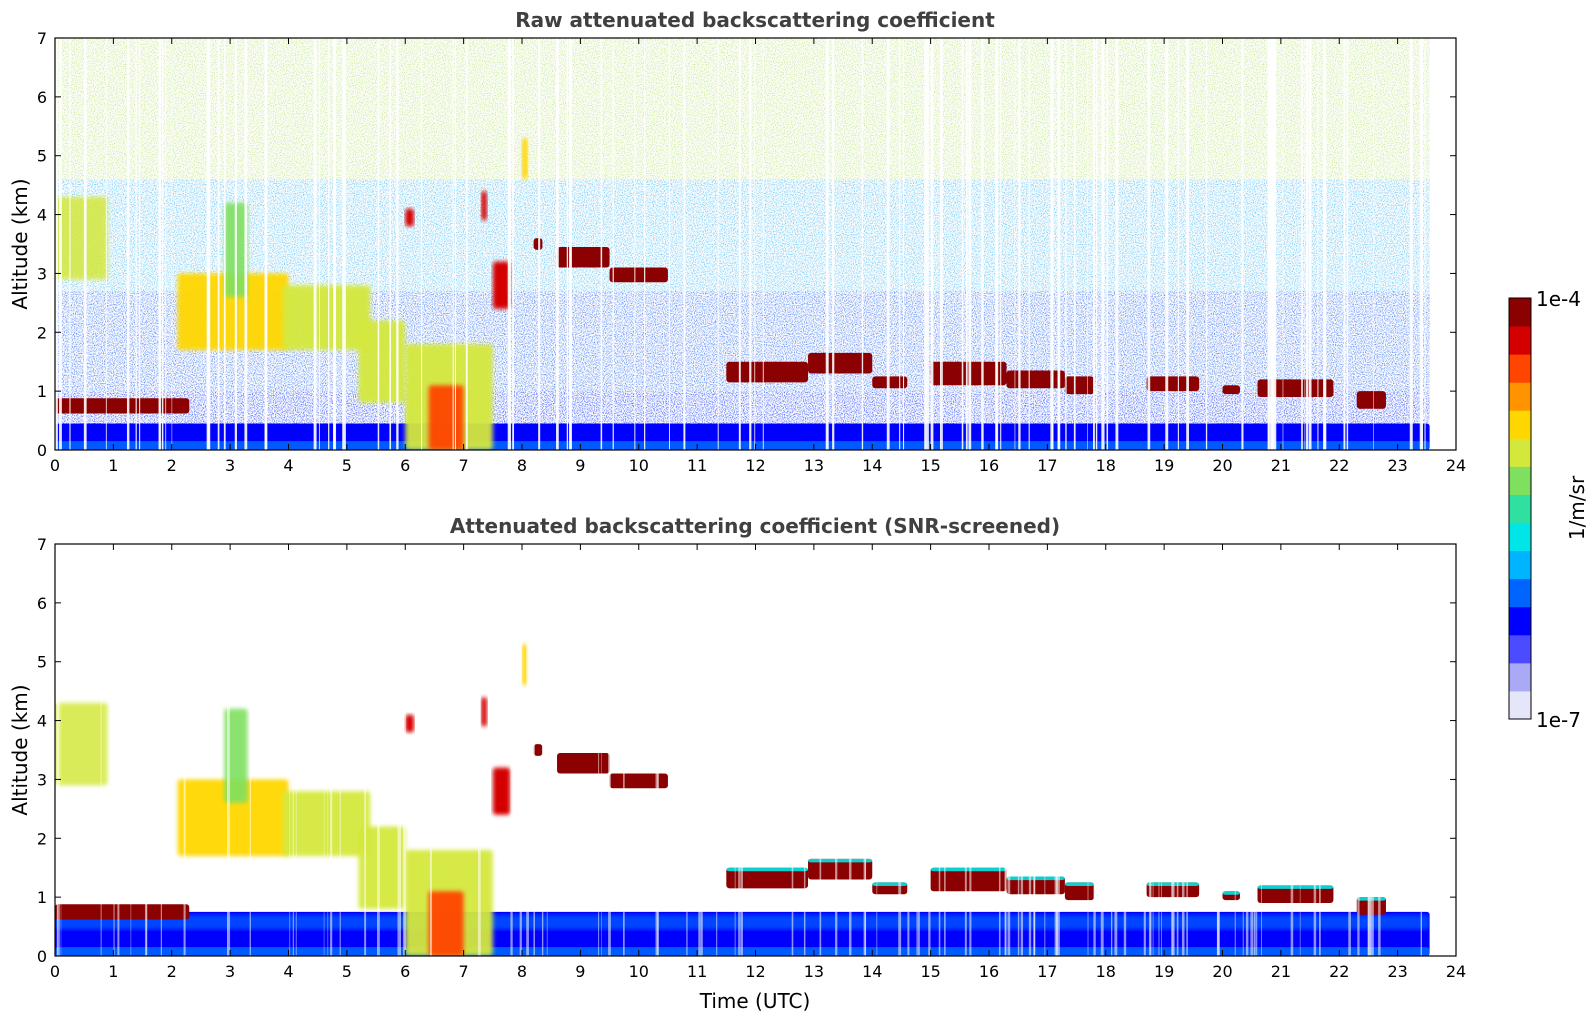 This screenshot has width=1595, height=1020. I want to click on x-tick-label: 21, so click(1281, 971).